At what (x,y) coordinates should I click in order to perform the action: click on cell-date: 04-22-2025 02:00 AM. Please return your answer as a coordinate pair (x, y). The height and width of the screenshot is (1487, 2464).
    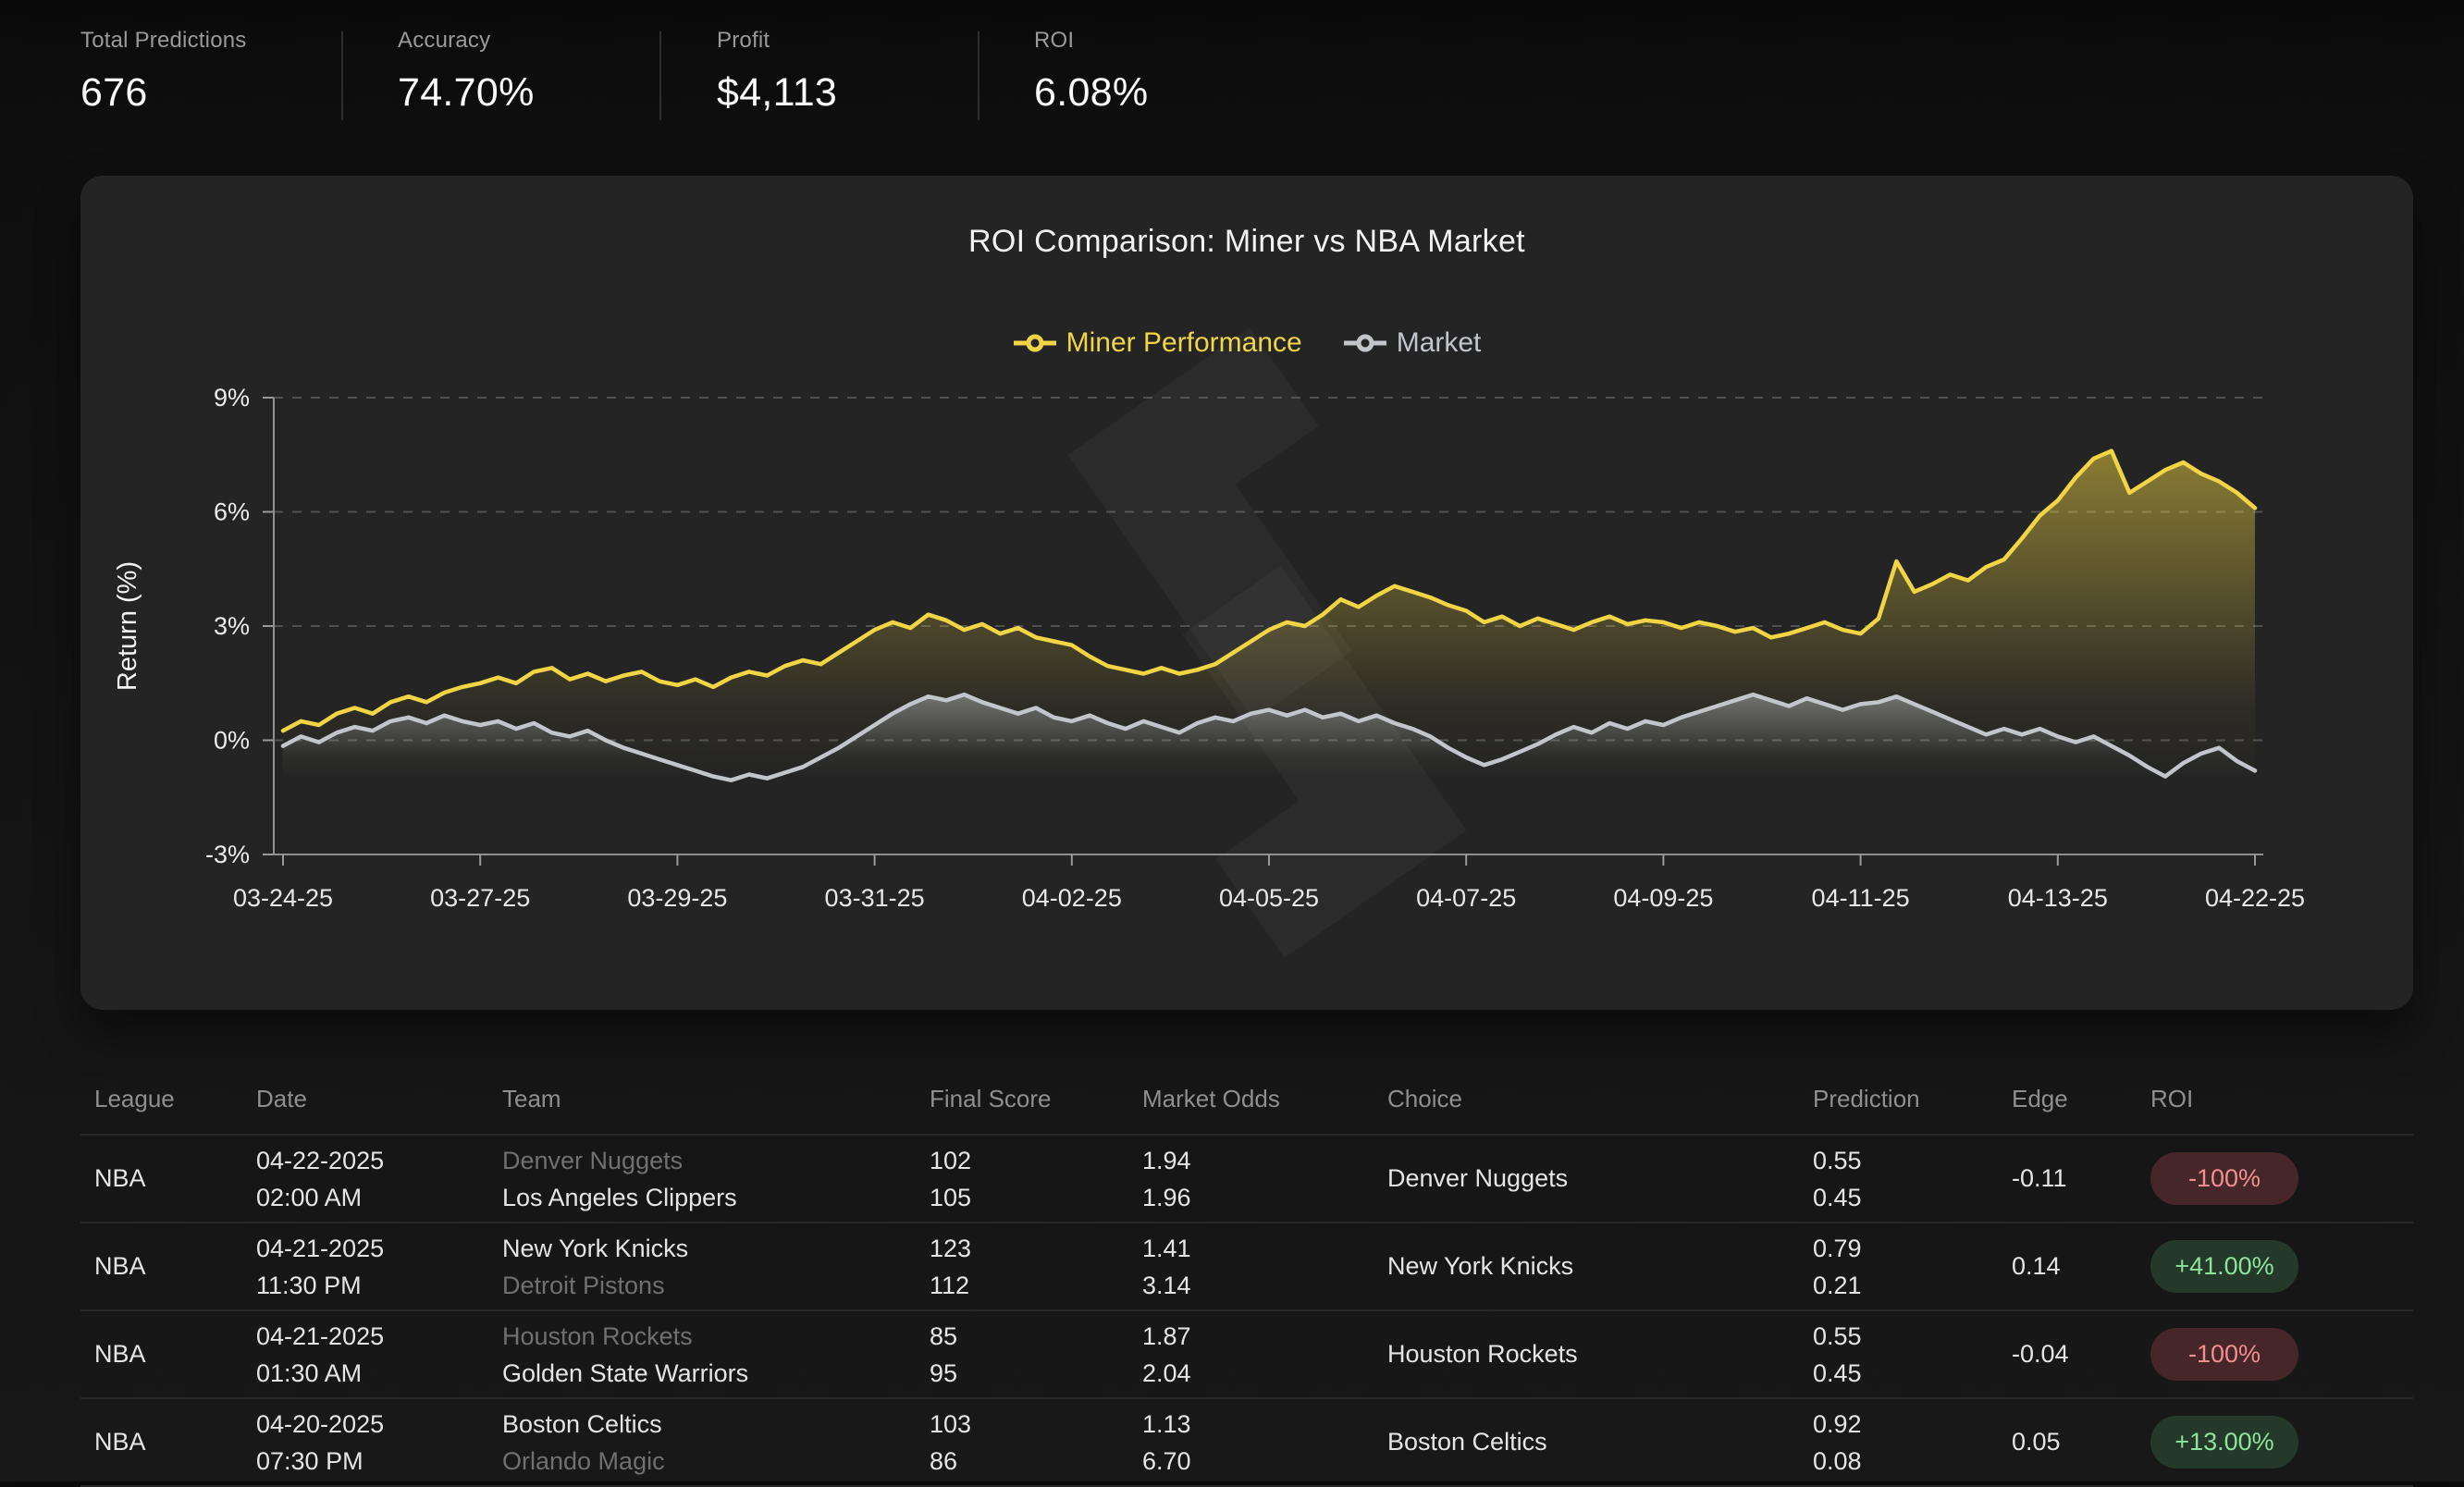
    Looking at the image, I should click on (321, 1178).